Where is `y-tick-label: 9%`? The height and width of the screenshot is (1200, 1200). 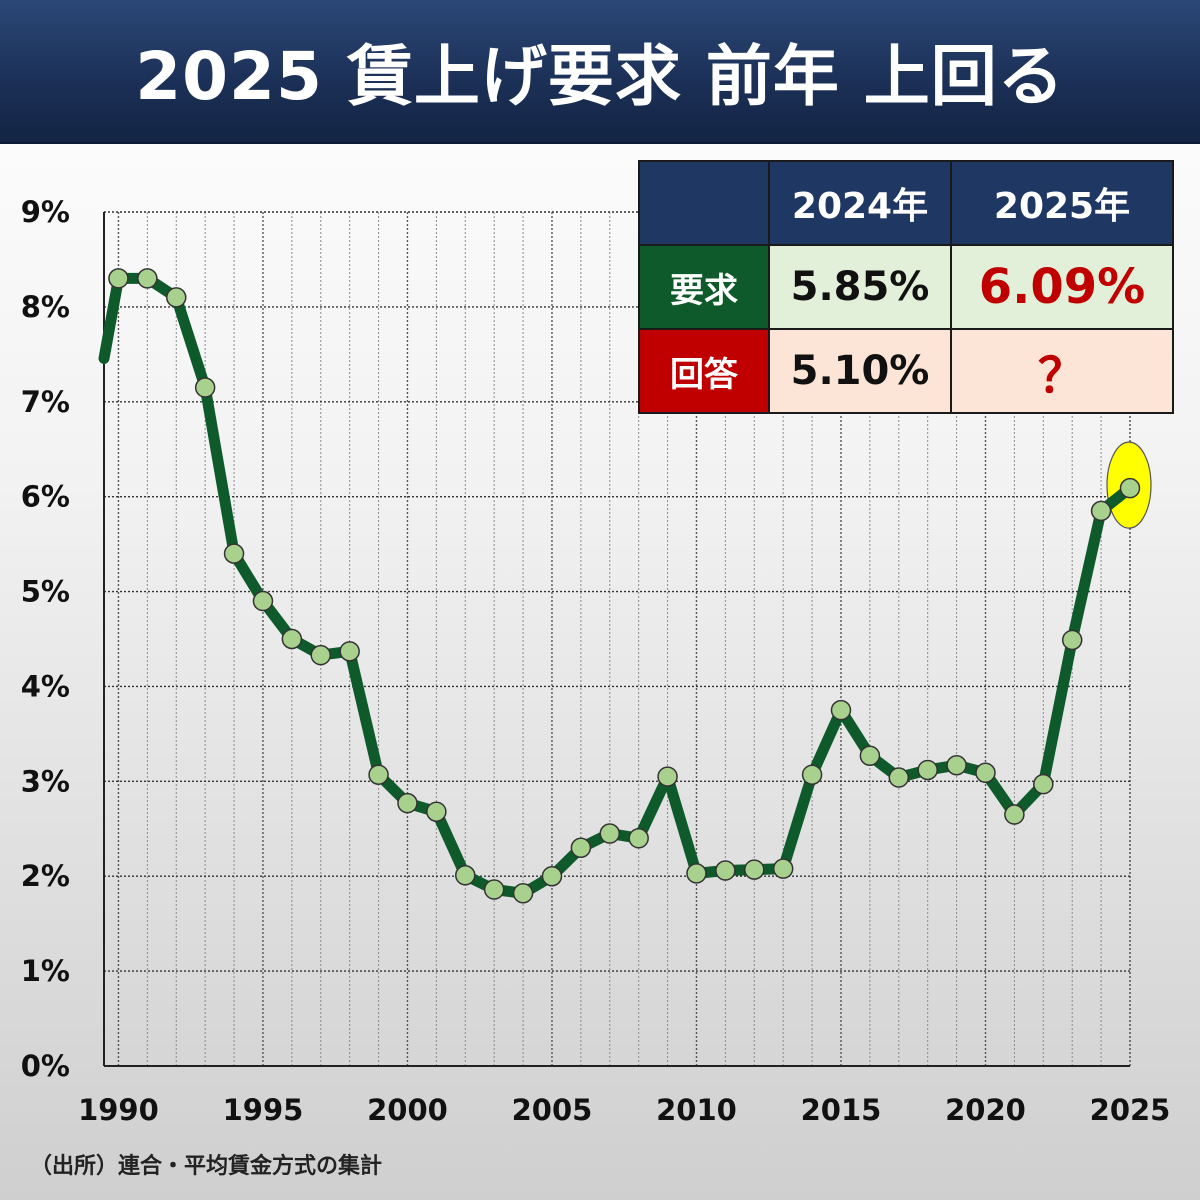 y-tick-label: 9% is located at coordinates (45, 212).